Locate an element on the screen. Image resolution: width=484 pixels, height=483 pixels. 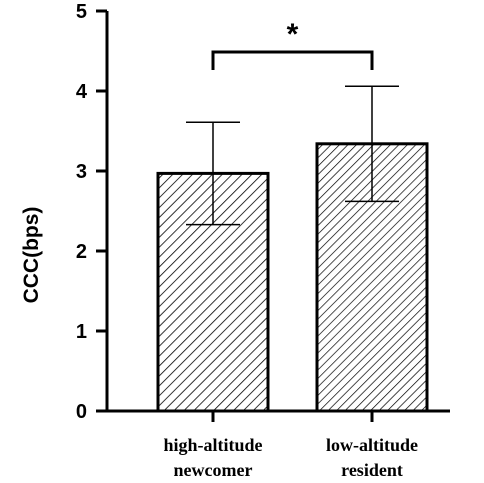
significance-bracket: * is located at coordinates (292, 44).